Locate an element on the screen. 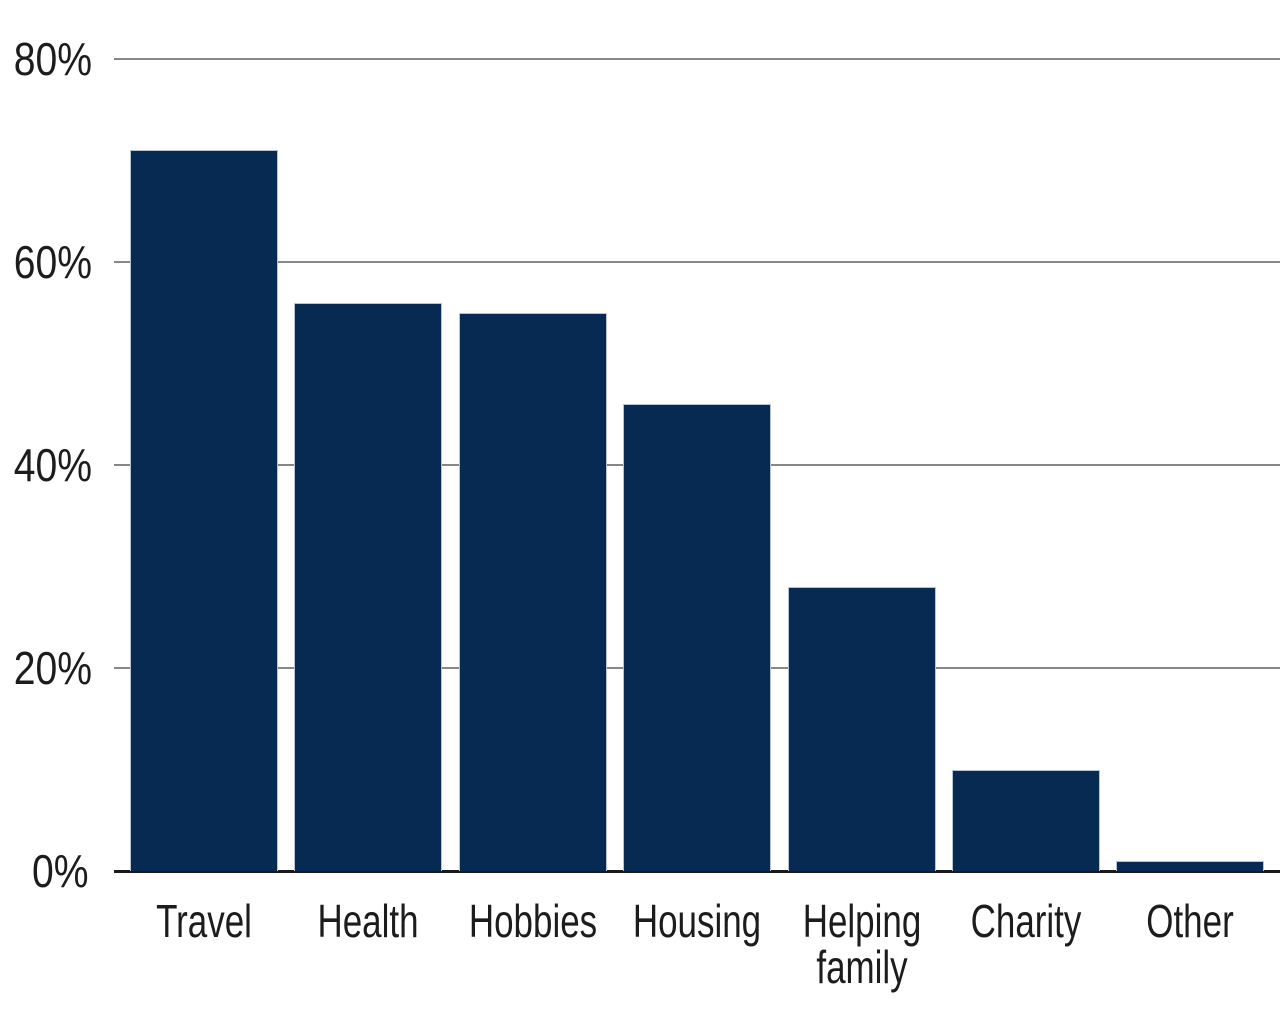 This screenshot has height=1027, width=1280. x-label-travel: Travel is located at coordinates (204, 921).